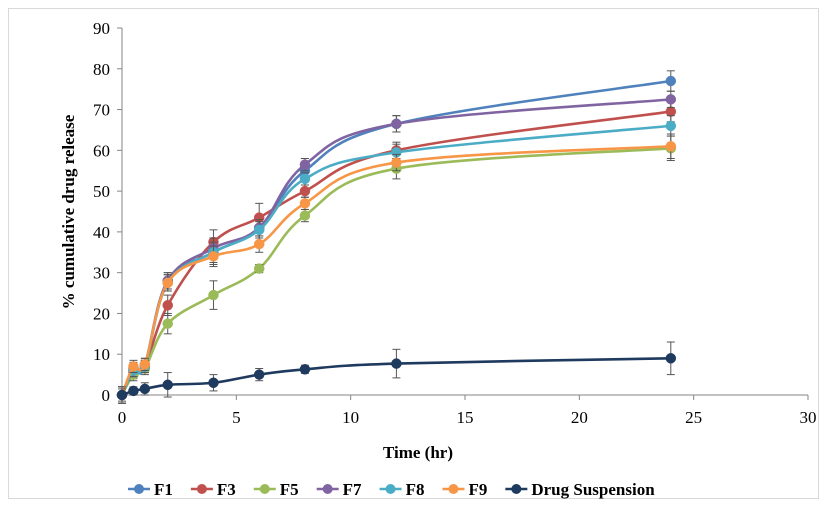 This screenshot has height=507, width=827. I want to click on legend-label: F3, so click(226, 489).